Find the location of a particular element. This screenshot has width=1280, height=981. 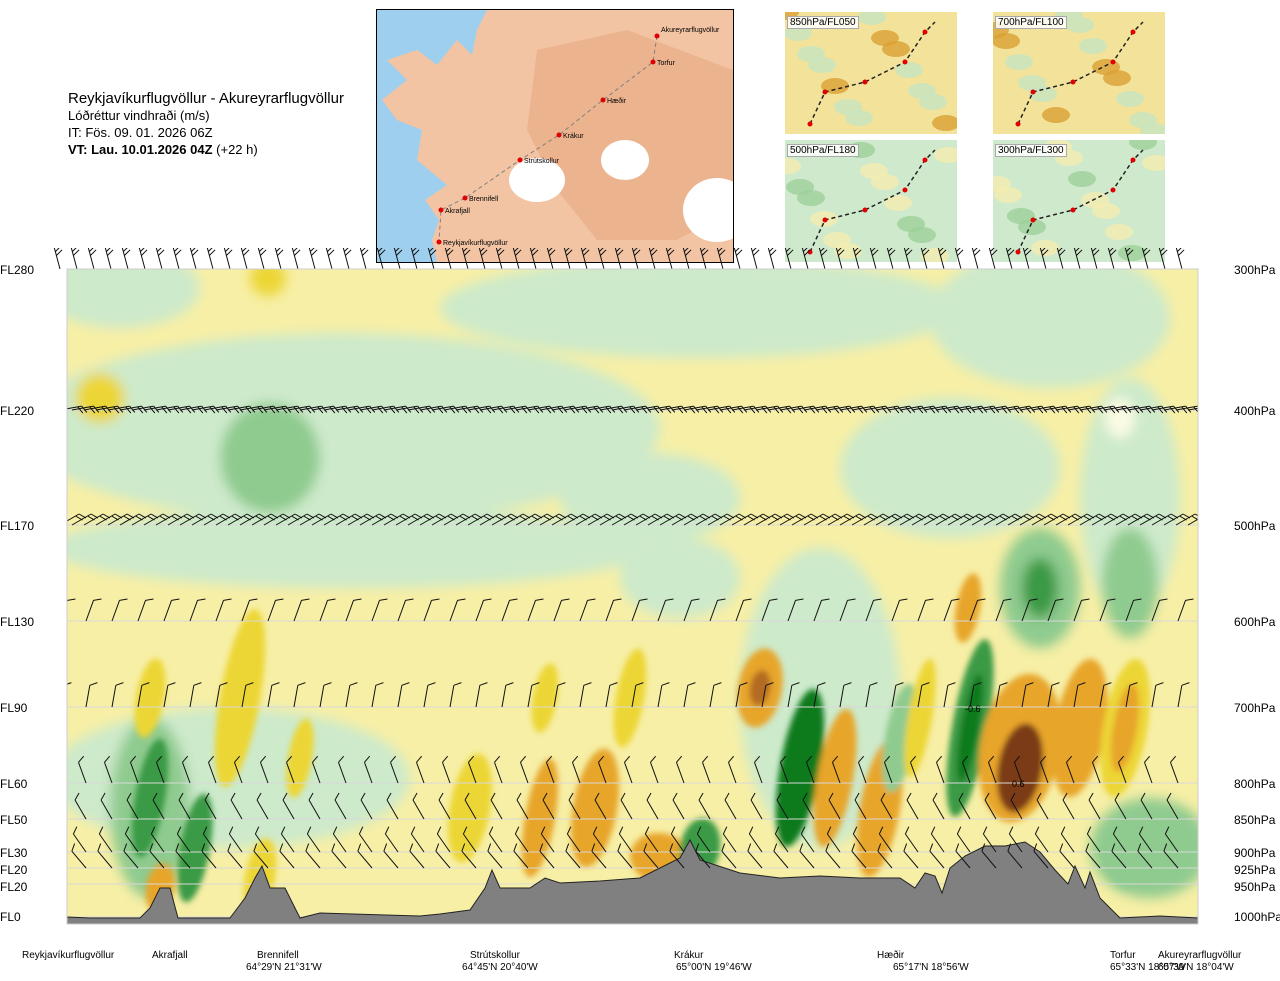

terrain-profile is located at coordinates (632, 881).